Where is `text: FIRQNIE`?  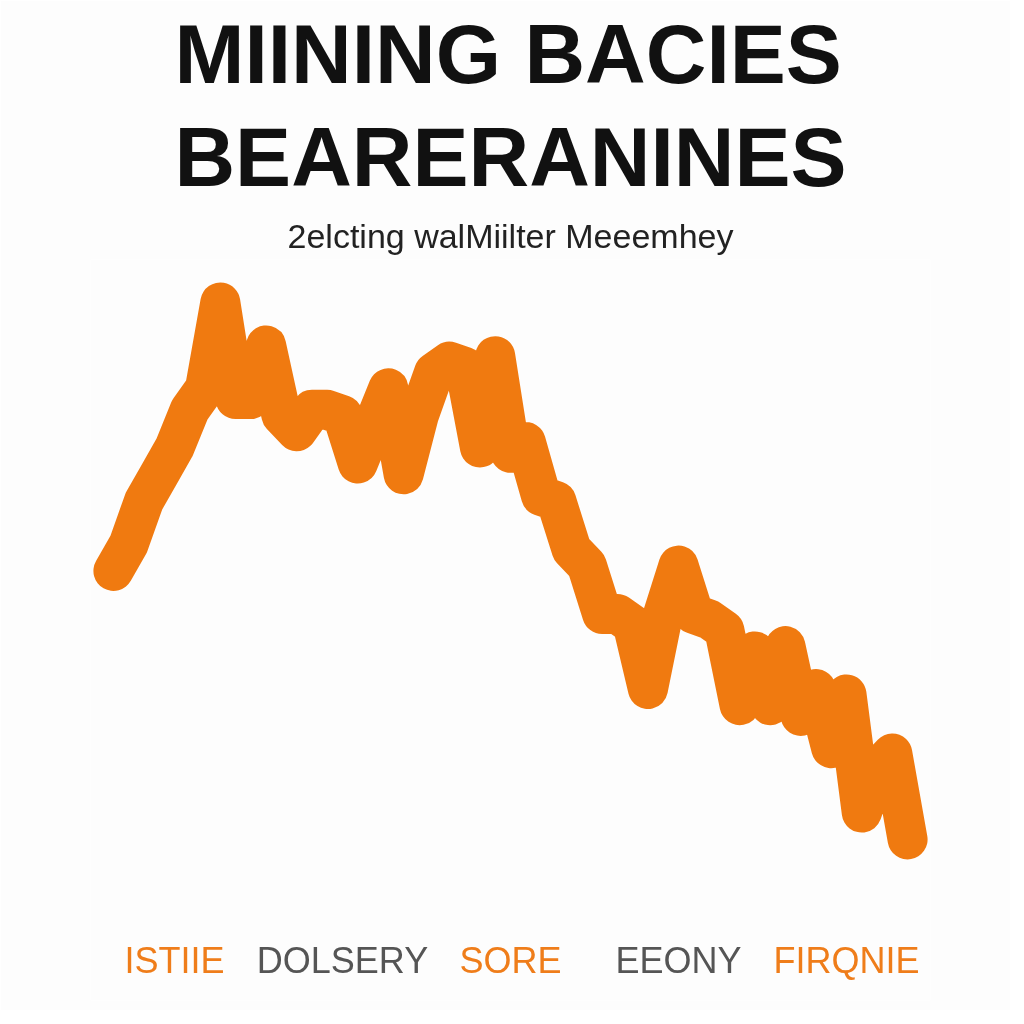 text: FIRQNIE is located at coordinates (846, 960).